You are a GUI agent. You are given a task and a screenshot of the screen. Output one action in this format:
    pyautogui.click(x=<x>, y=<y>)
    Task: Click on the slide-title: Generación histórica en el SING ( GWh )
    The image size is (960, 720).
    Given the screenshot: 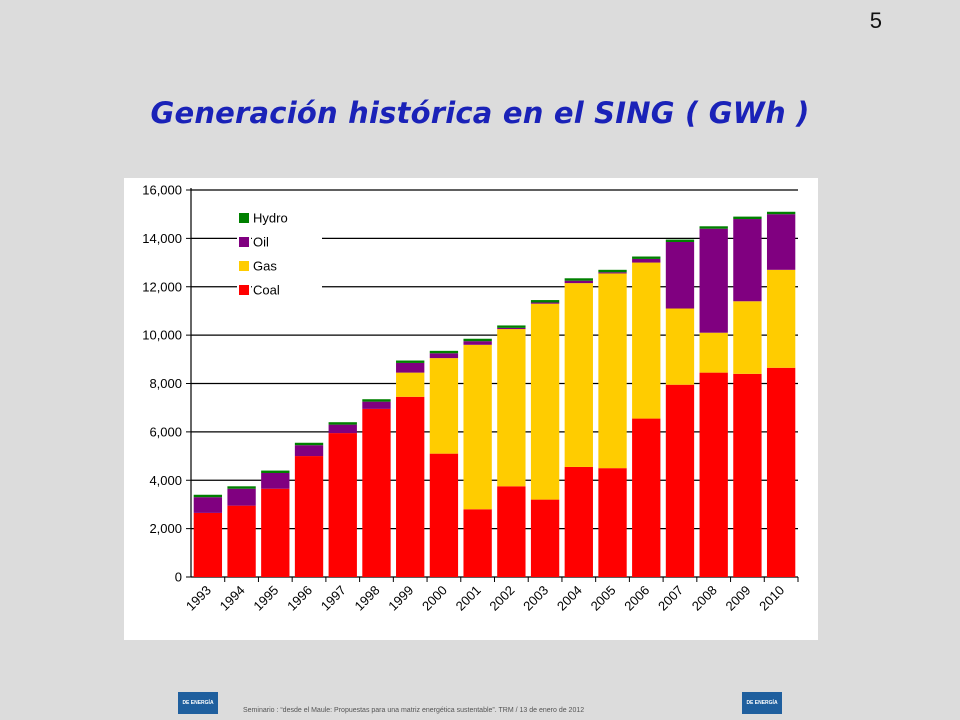 What is the action you would take?
    pyautogui.click(x=480, y=113)
    